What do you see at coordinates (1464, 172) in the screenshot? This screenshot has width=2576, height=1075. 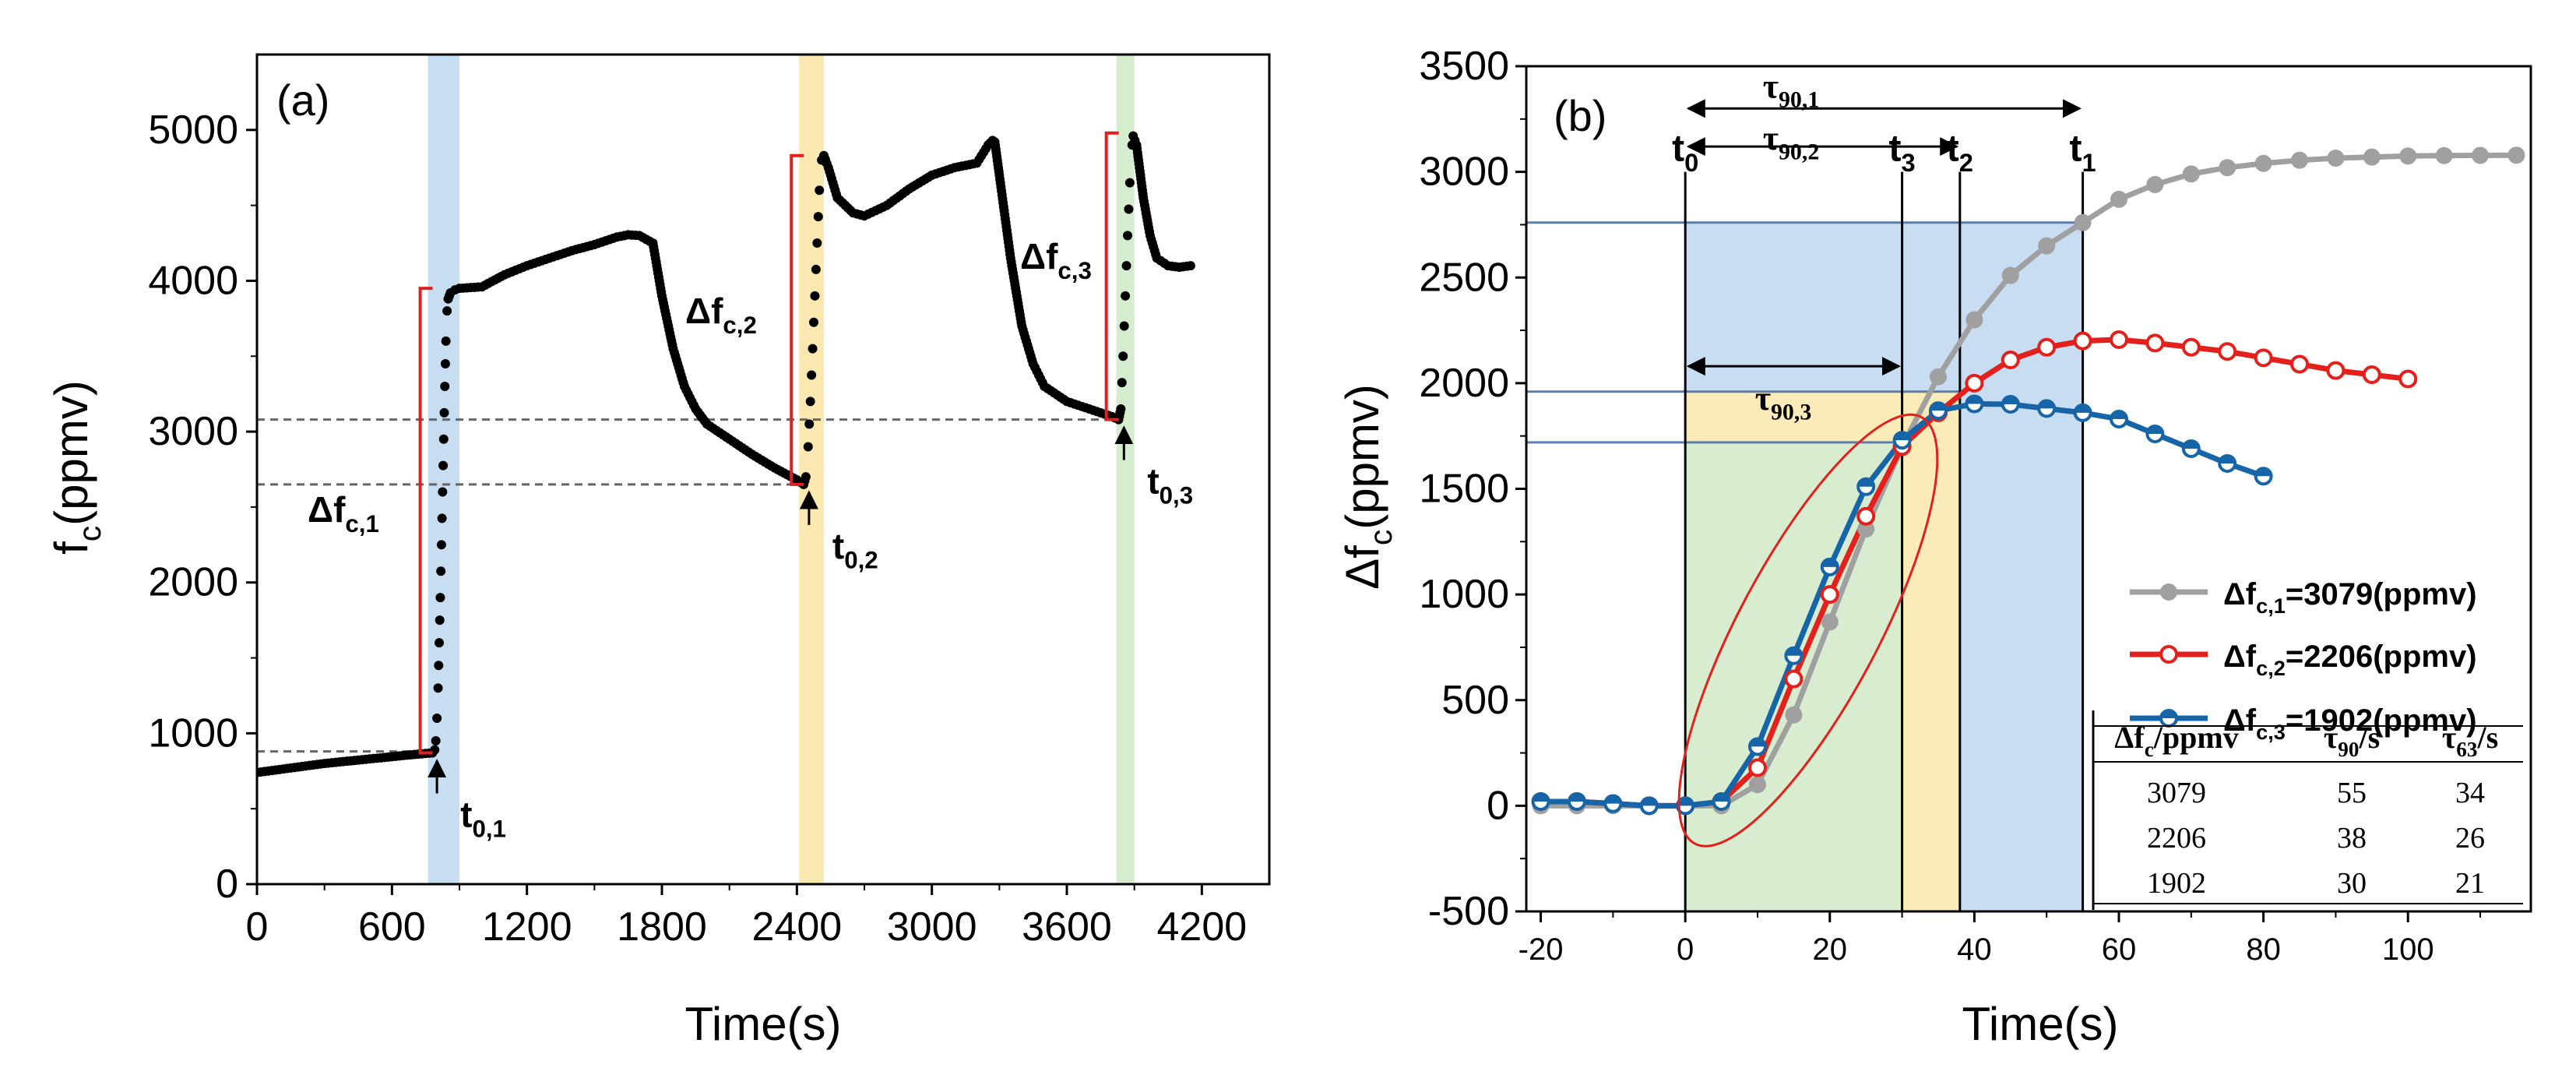 I see `y-tick-label: 3000` at bounding box center [1464, 172].